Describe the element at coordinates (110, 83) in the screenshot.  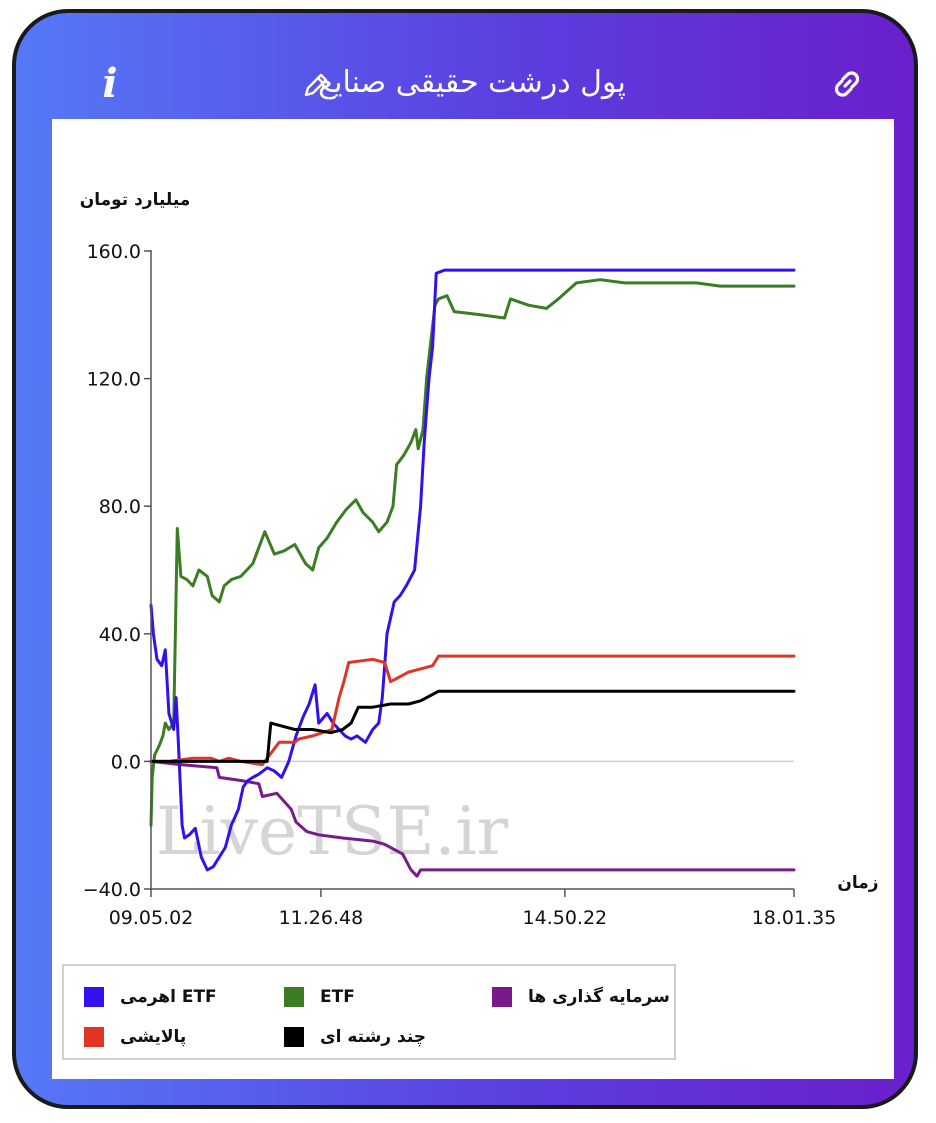
I see `info-icon: i` at that location.